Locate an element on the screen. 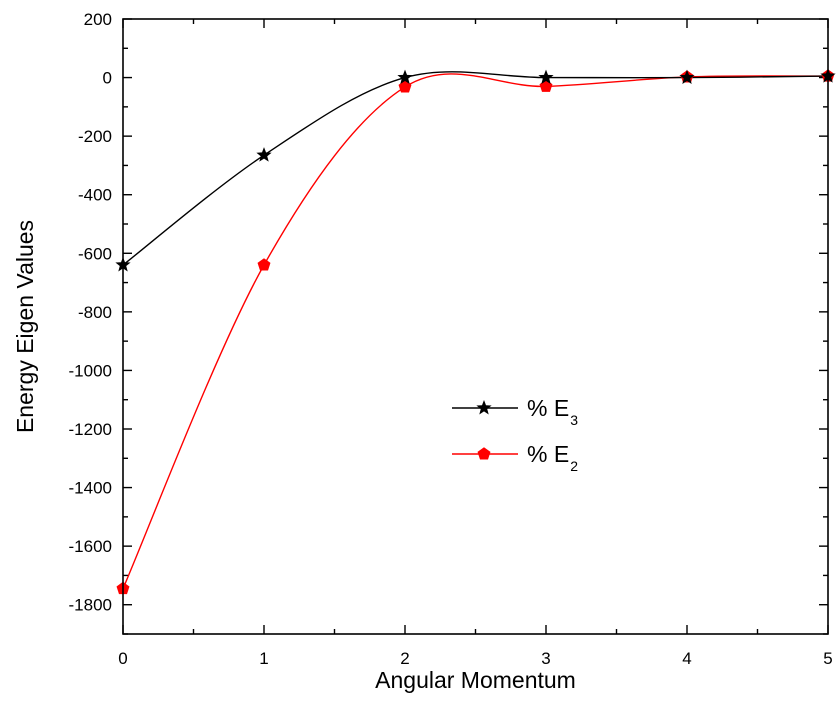  legend-label: % E3 is located at coordinates (552, 411).